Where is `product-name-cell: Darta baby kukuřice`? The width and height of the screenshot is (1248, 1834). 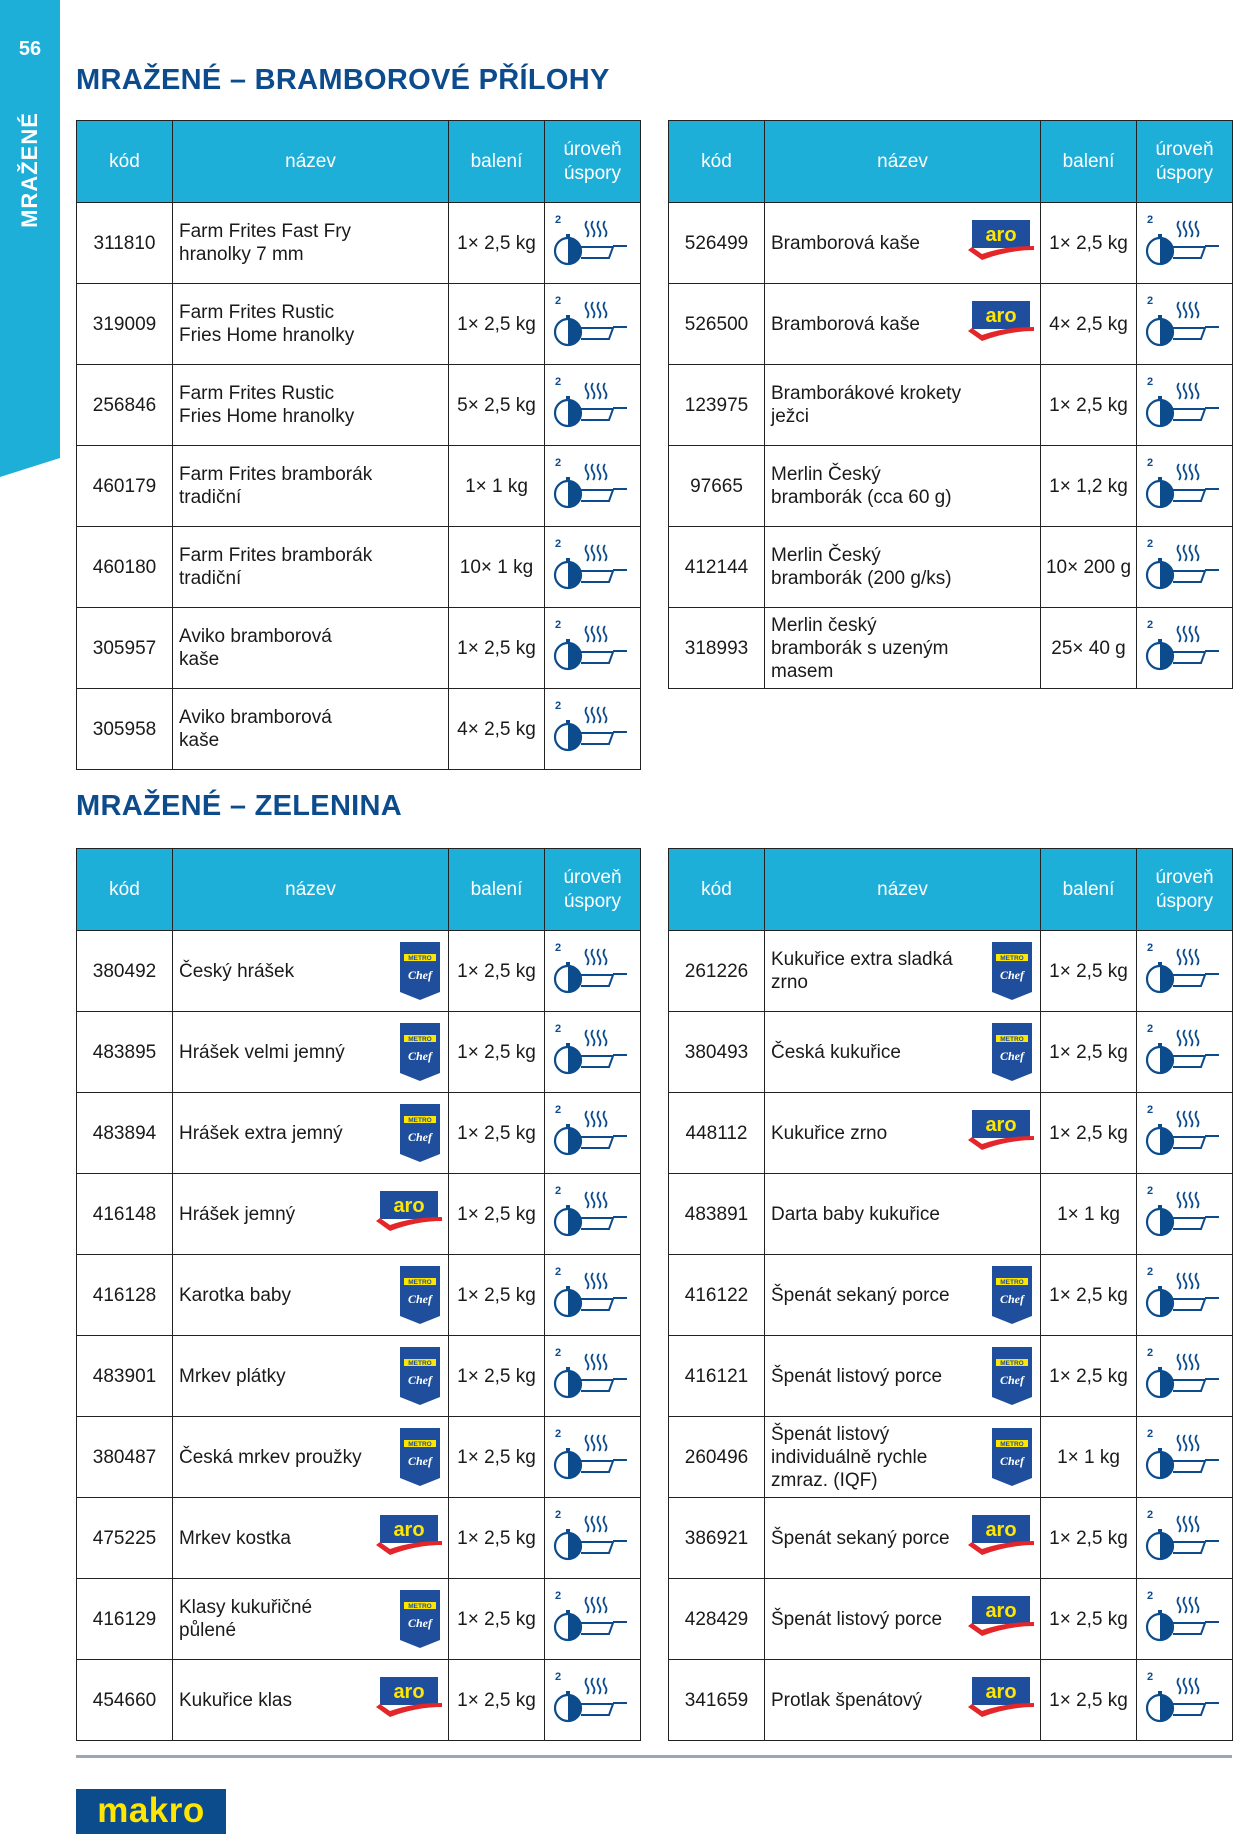
product-name-cell: Darta baby kukuřice is located at coordinates (902, 1214).